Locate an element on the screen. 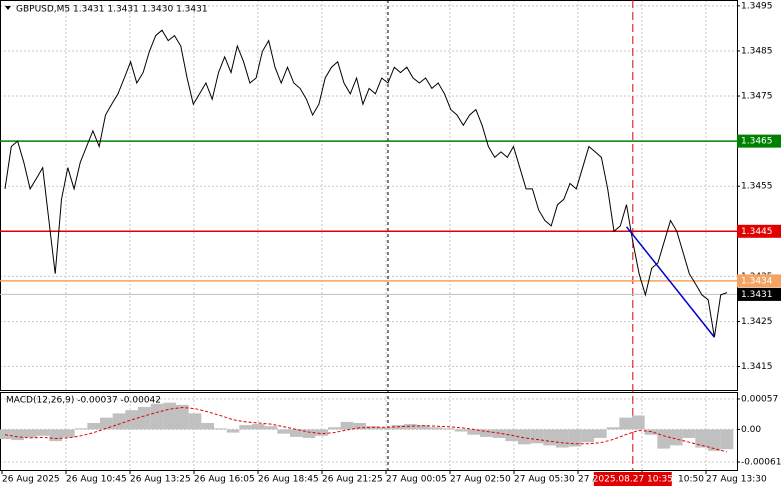 This screenshot has height=489, width=781. trend-line is located at coordinates (670, 282).